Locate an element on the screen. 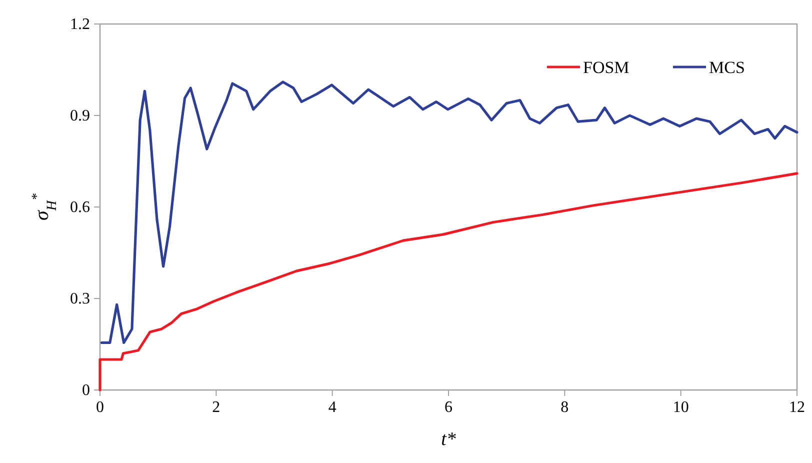  legend-label: FOSM is located at coordinates (606, 67).